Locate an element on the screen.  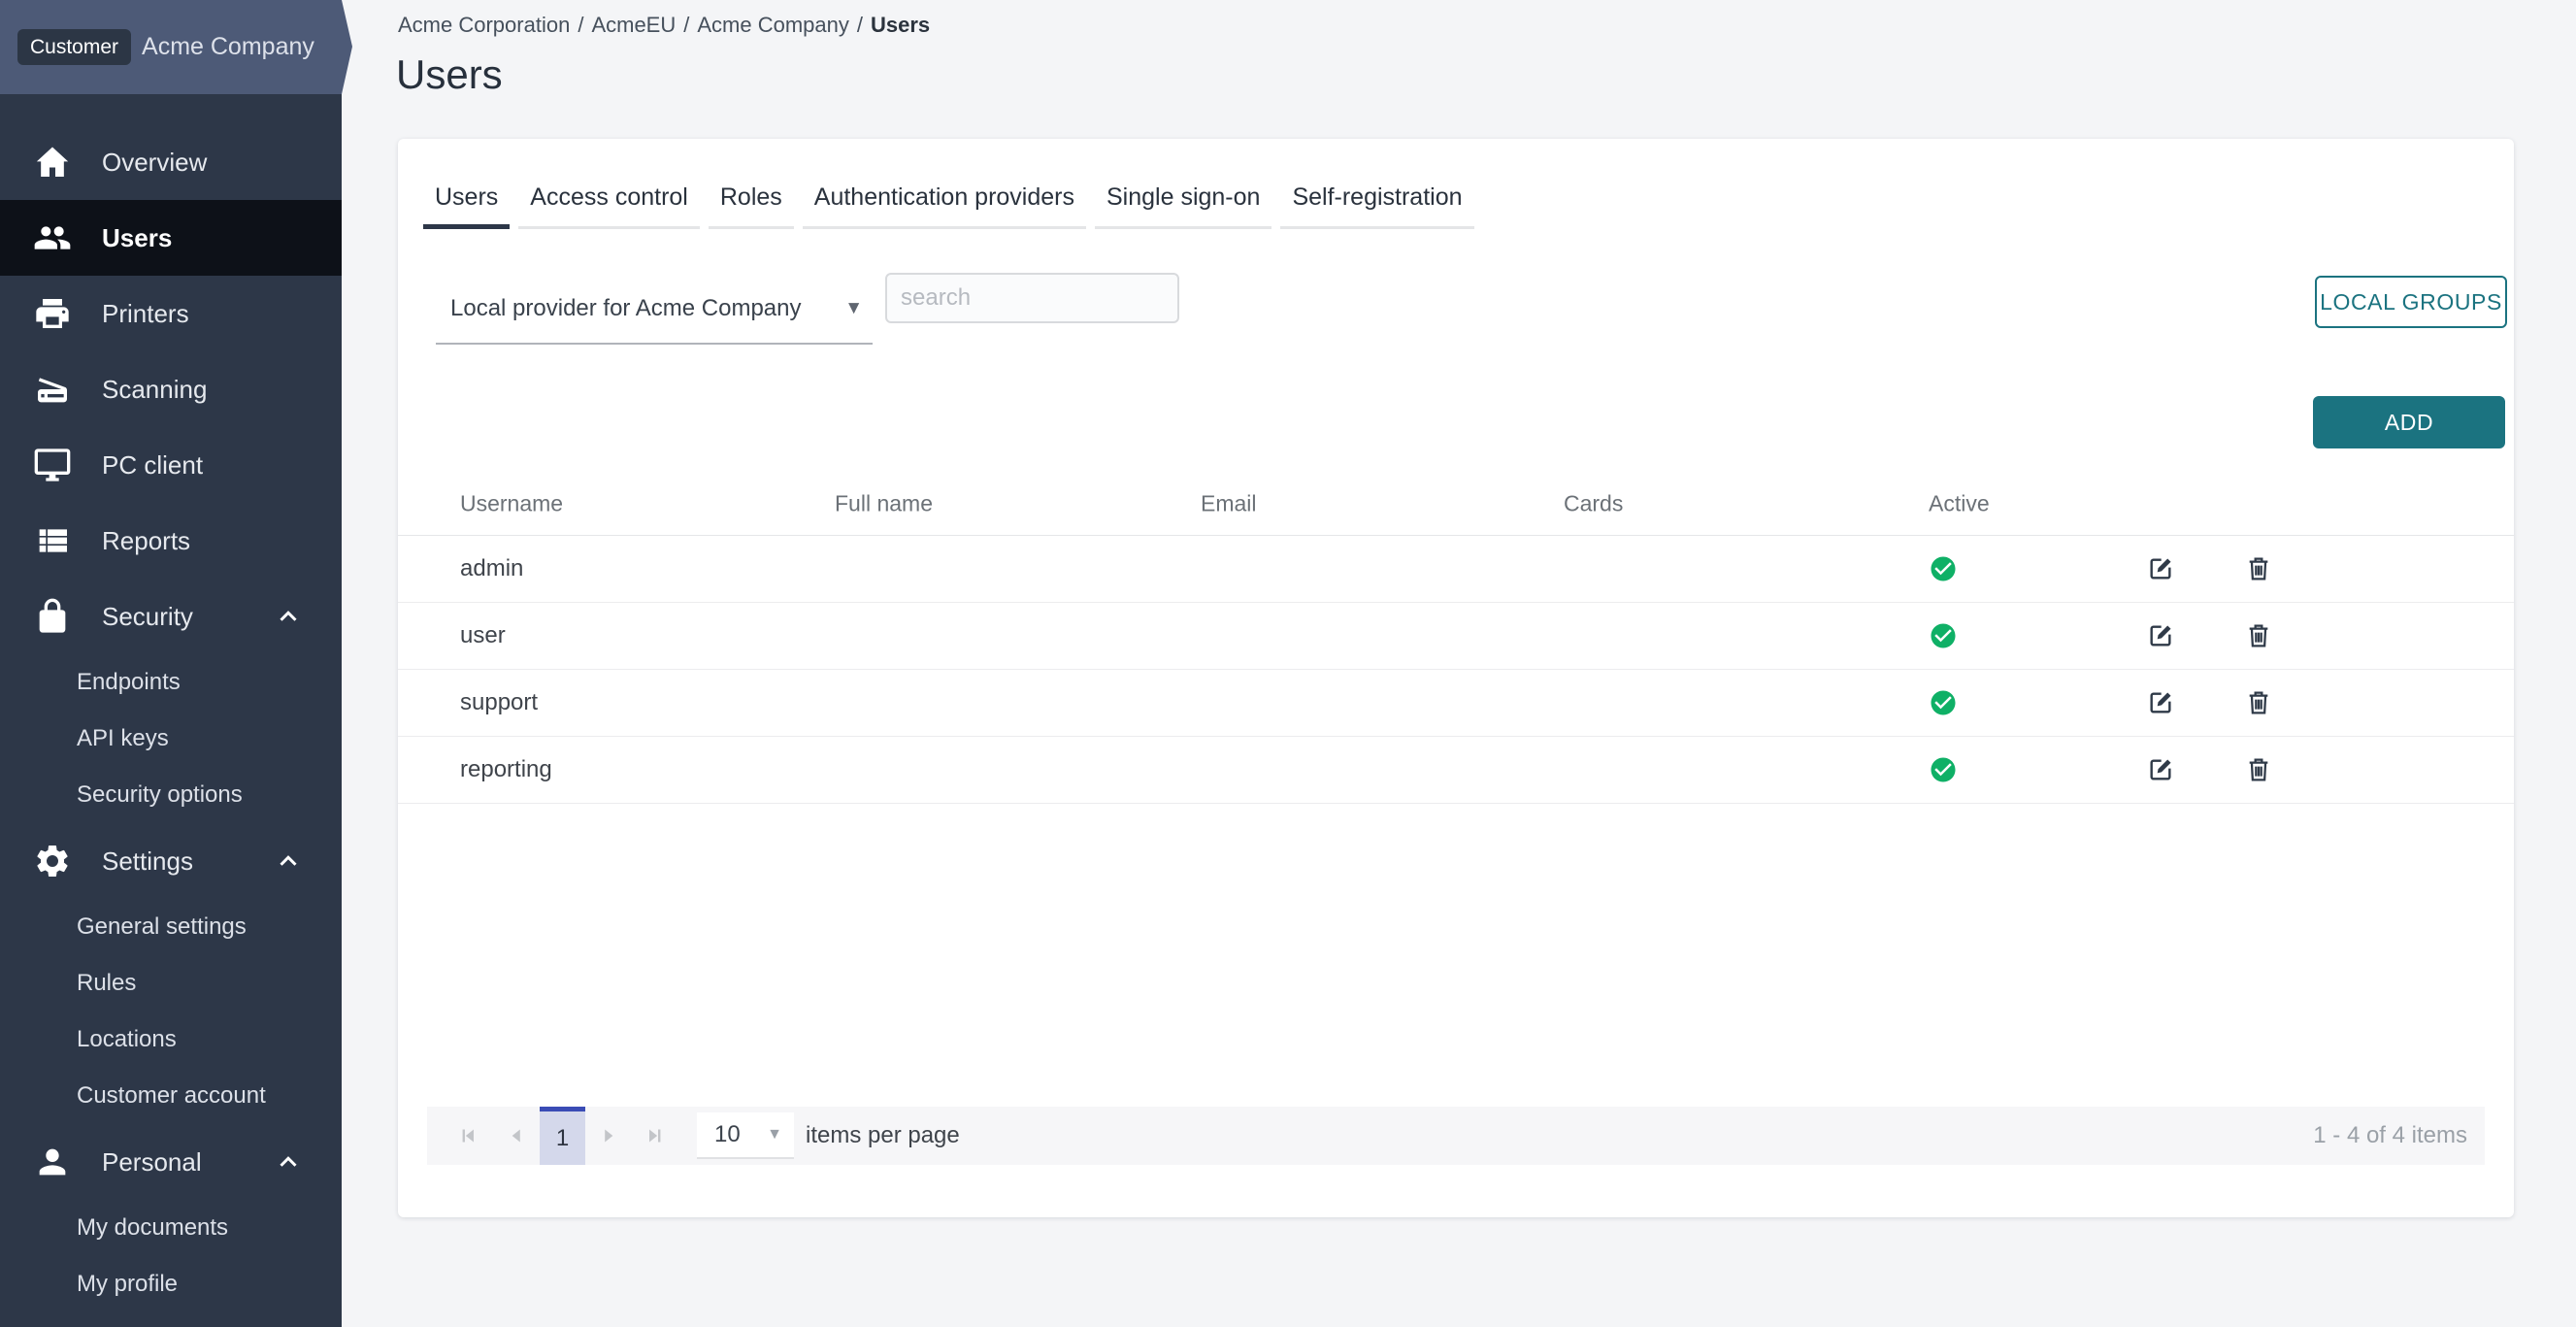
sidebar-item-general-settings: General settings is located at coordinates (171, 927).